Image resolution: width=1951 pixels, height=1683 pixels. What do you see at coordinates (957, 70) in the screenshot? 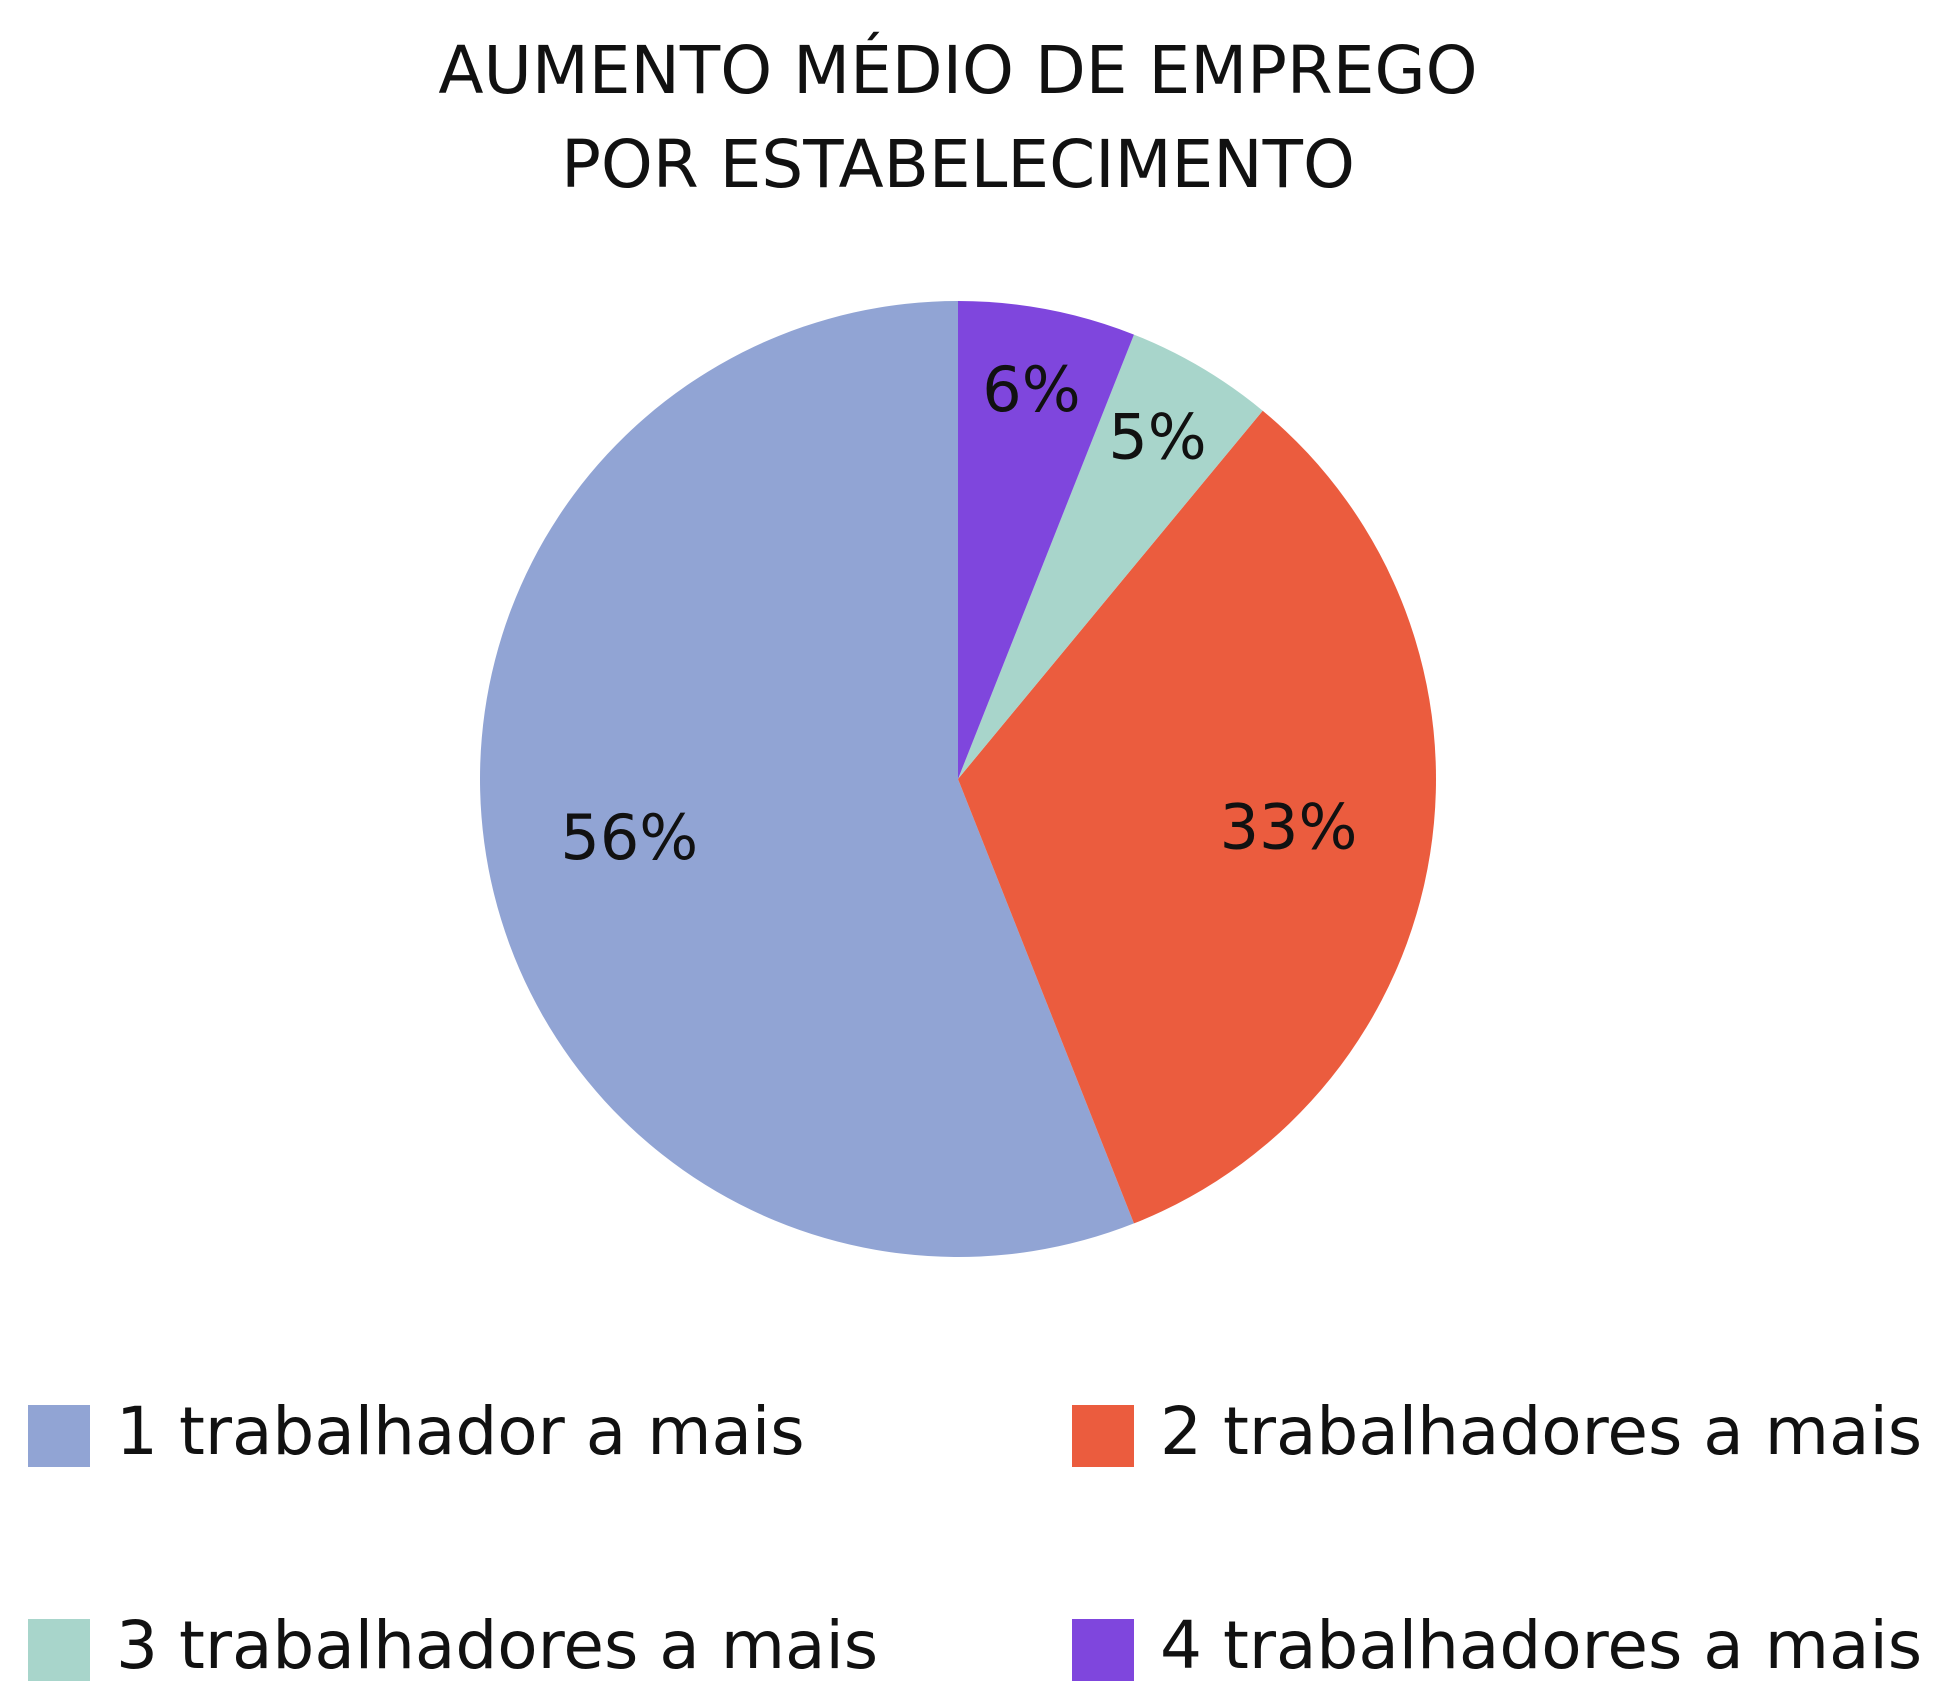
I see `chart-title: AUMENTO MÉDIO DE EMPREGO` at bounding box center [957, 70].